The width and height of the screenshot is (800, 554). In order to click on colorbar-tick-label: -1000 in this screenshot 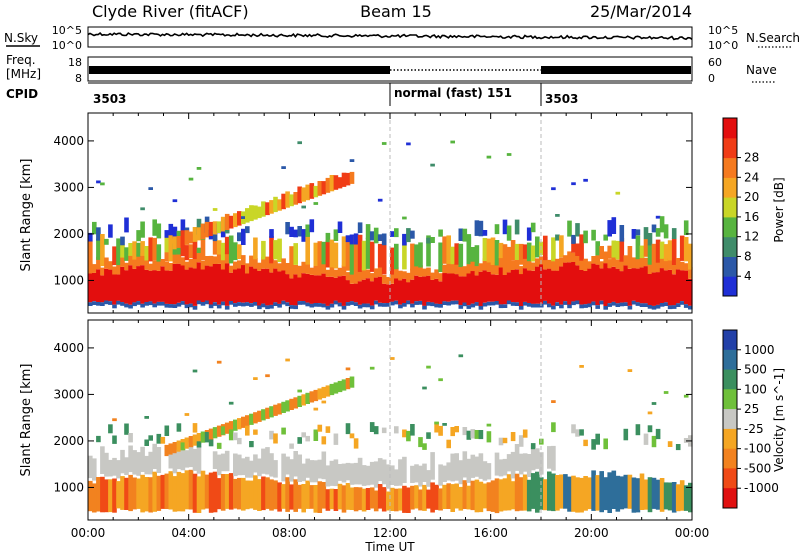, I will do `click(761, 488)`.